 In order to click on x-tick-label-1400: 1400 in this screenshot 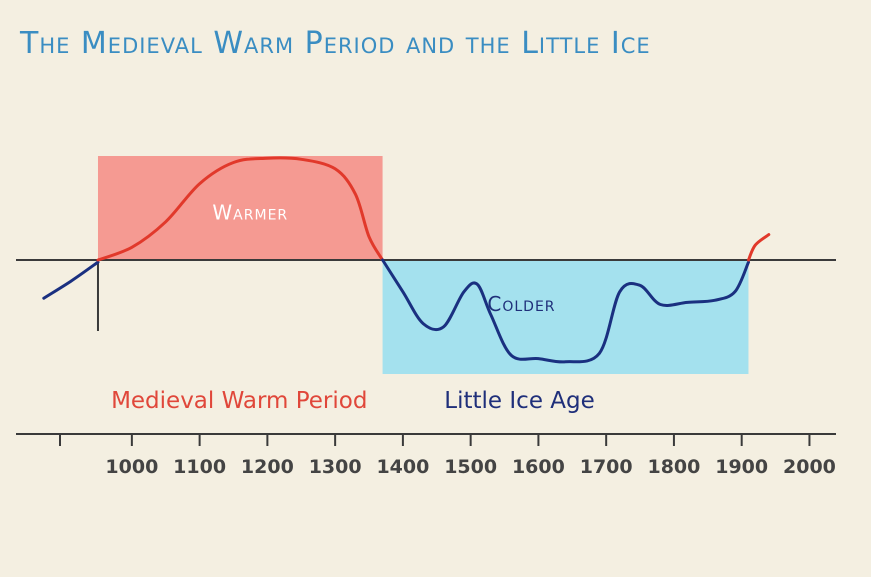, I will do `click(402, 467)`.